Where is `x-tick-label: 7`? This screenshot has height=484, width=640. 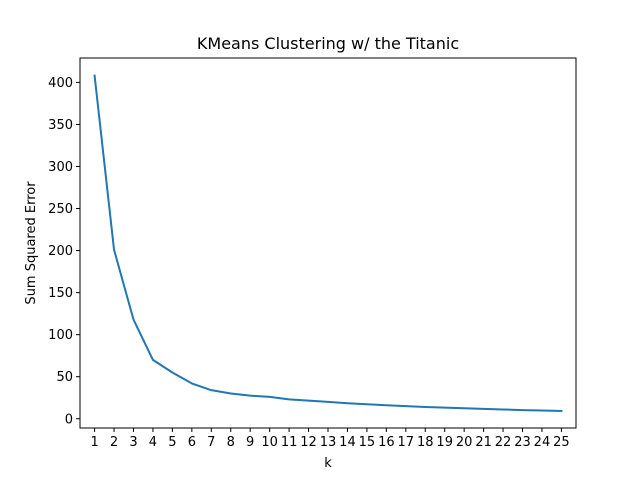
x-tick-label: 7 is located at coordinates (211, 442).